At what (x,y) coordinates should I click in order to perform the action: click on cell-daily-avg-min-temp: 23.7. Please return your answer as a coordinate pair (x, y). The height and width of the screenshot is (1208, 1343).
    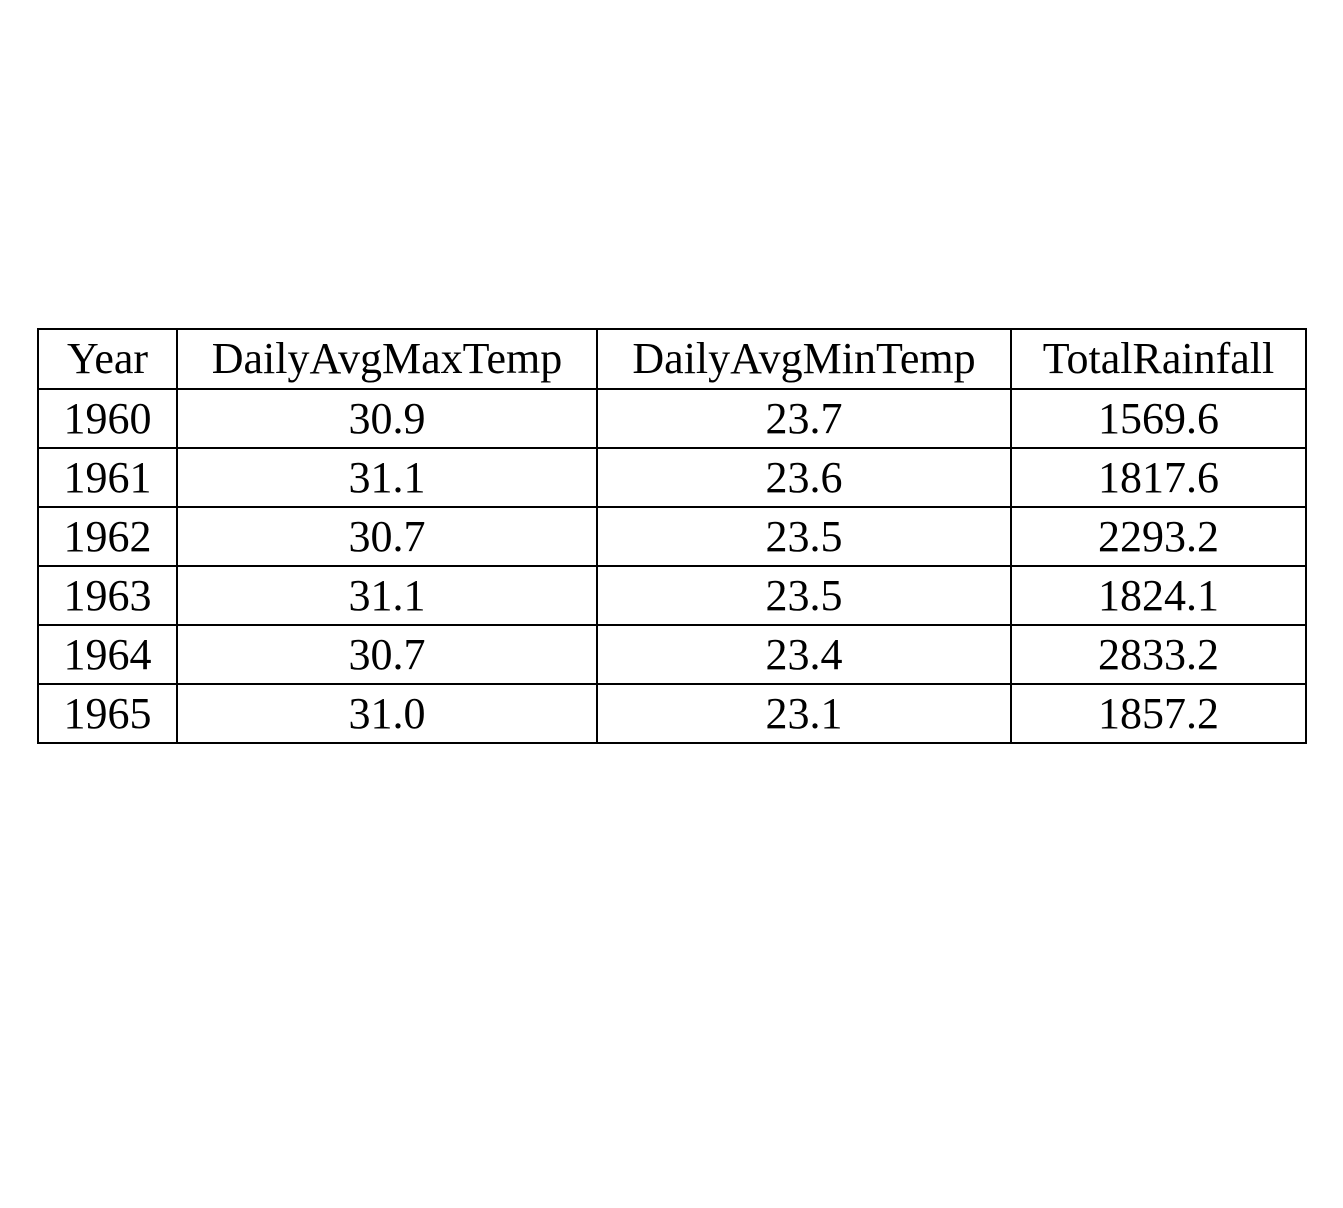
    Looking at the image, I should click on (804, 418).